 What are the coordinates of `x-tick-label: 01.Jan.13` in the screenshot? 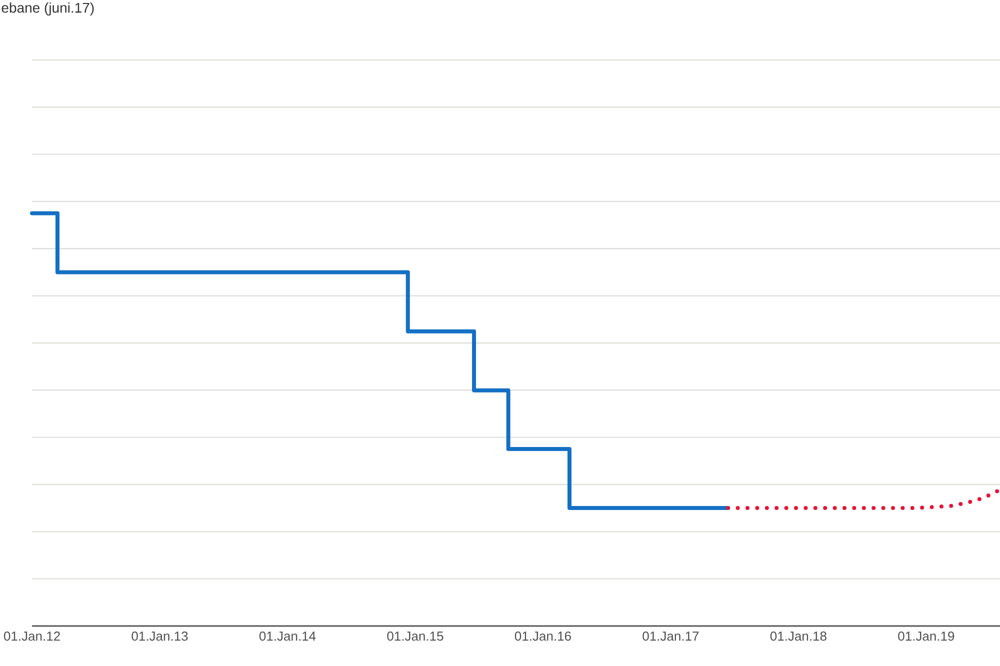 It's located at (160, 636).